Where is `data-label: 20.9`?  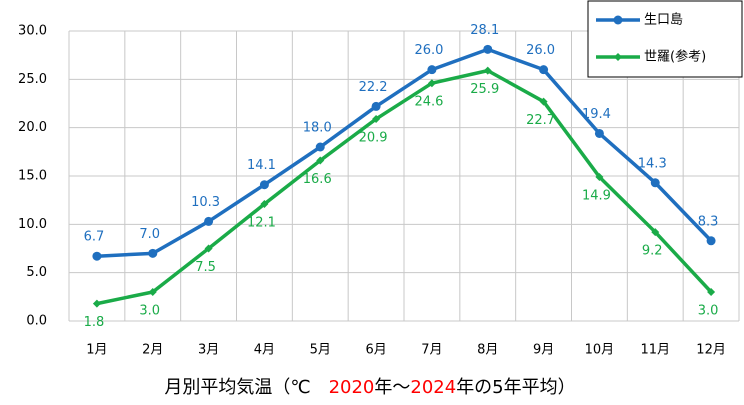 data-label: 20.9 is located at coordinates (373, 137).